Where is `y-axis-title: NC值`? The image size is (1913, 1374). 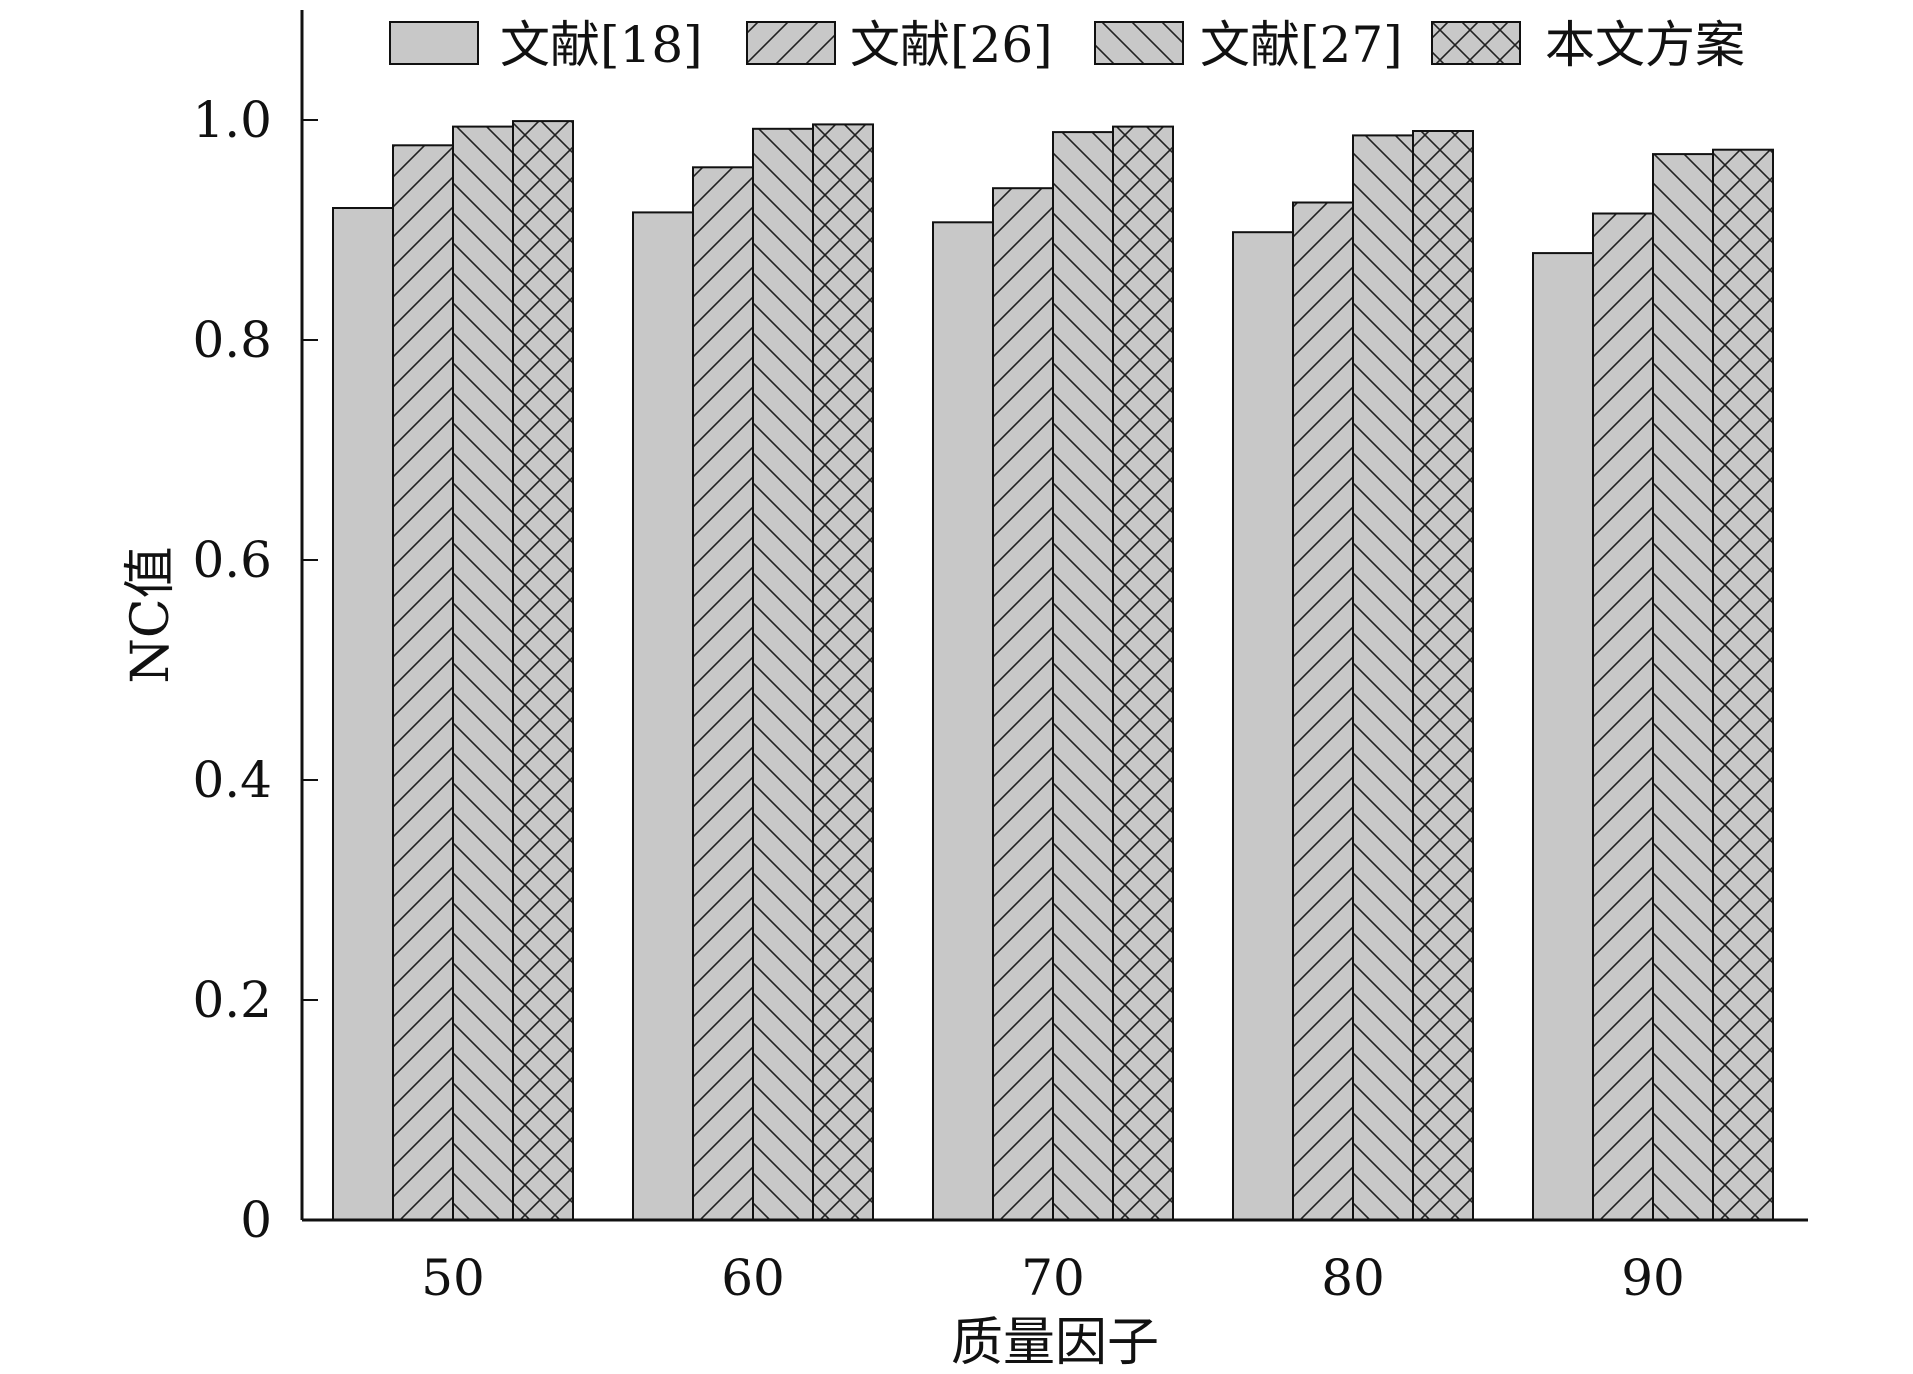 y-axis-title: NC值 is located at coordinates (151, 614).